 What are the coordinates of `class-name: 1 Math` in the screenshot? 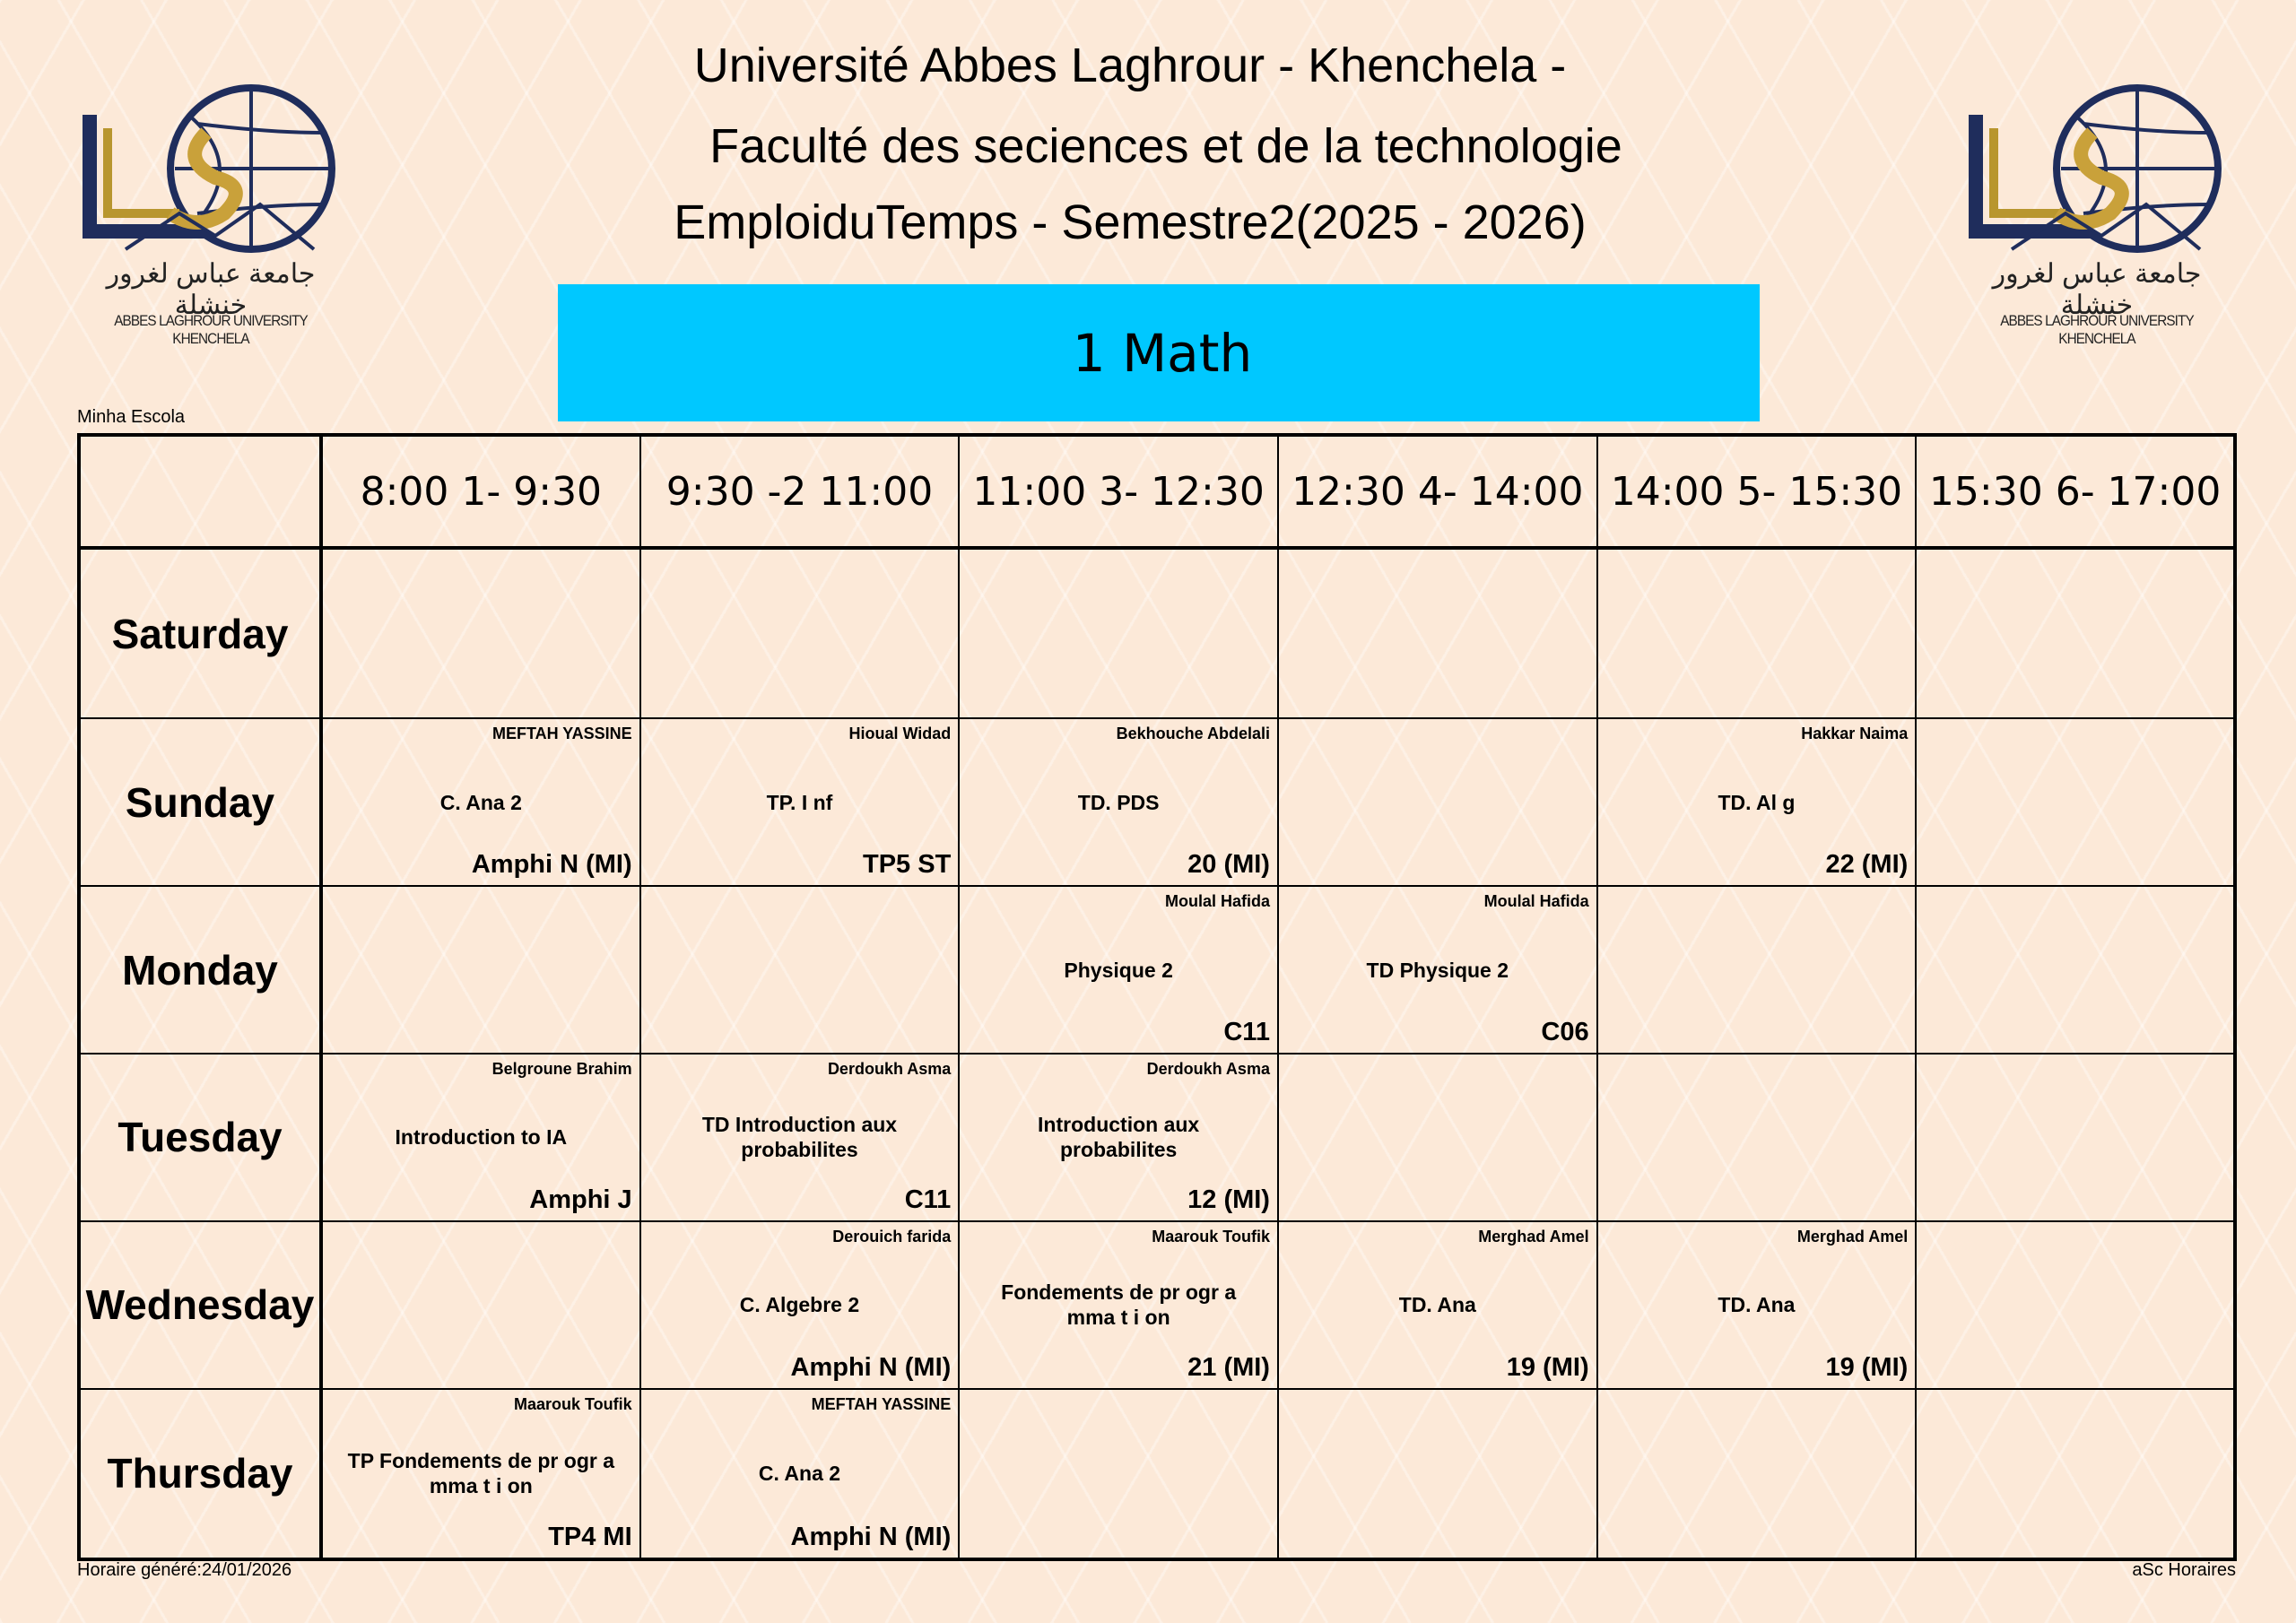 It's located at (1162, 353).